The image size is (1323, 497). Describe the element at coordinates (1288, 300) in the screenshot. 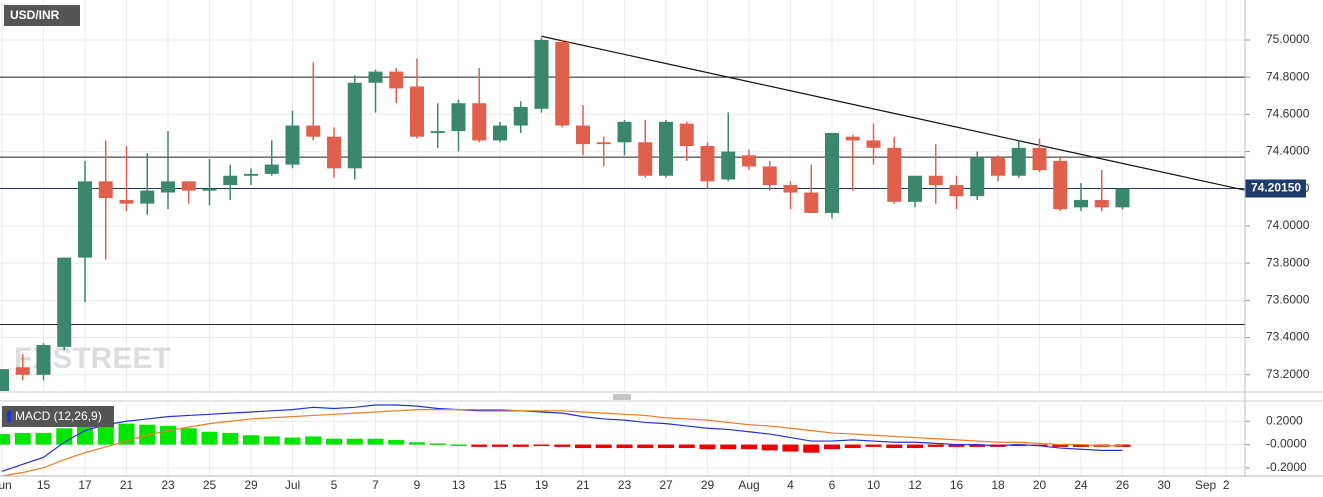

I see `y-tick-label: 73.6000` at that location.